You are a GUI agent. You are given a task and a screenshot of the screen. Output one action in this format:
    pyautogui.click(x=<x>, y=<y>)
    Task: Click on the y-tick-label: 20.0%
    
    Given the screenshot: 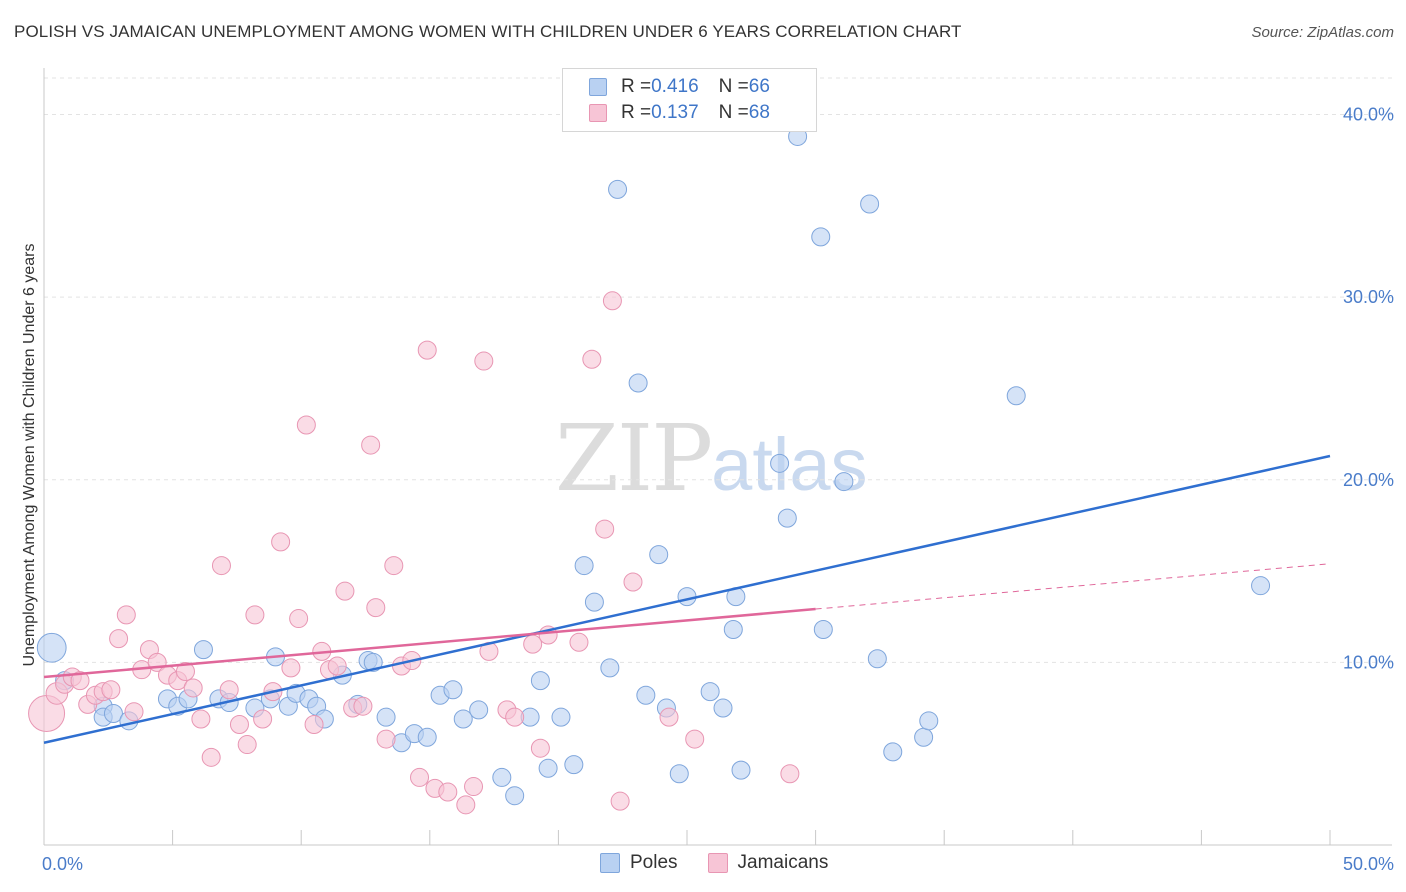 What is the action you would take?
    pyautogui.click(x=1368, y=480)
    